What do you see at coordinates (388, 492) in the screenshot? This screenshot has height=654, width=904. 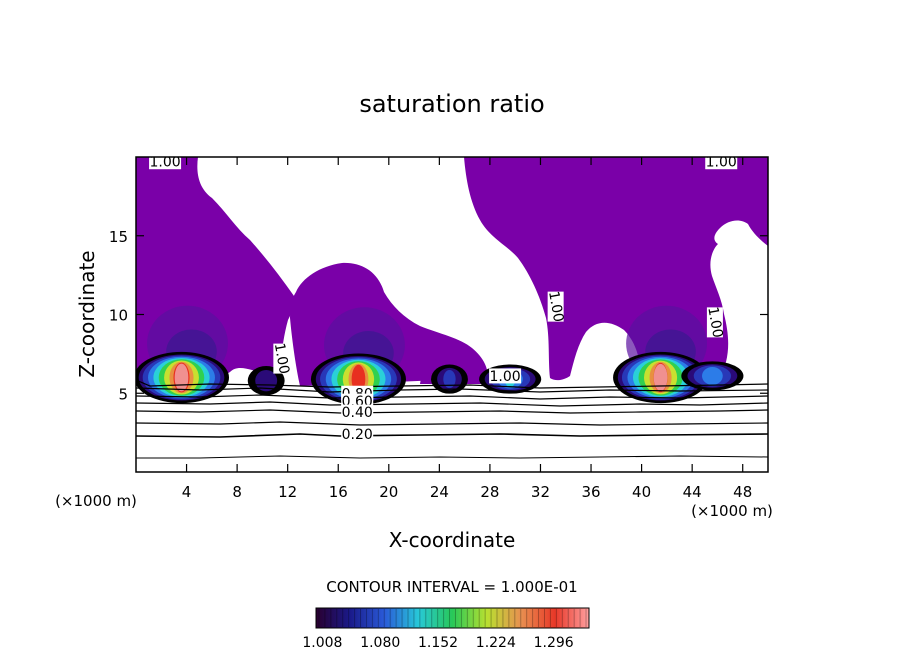 I see `x-tick-label: 20` at bounding box center [388, 492].